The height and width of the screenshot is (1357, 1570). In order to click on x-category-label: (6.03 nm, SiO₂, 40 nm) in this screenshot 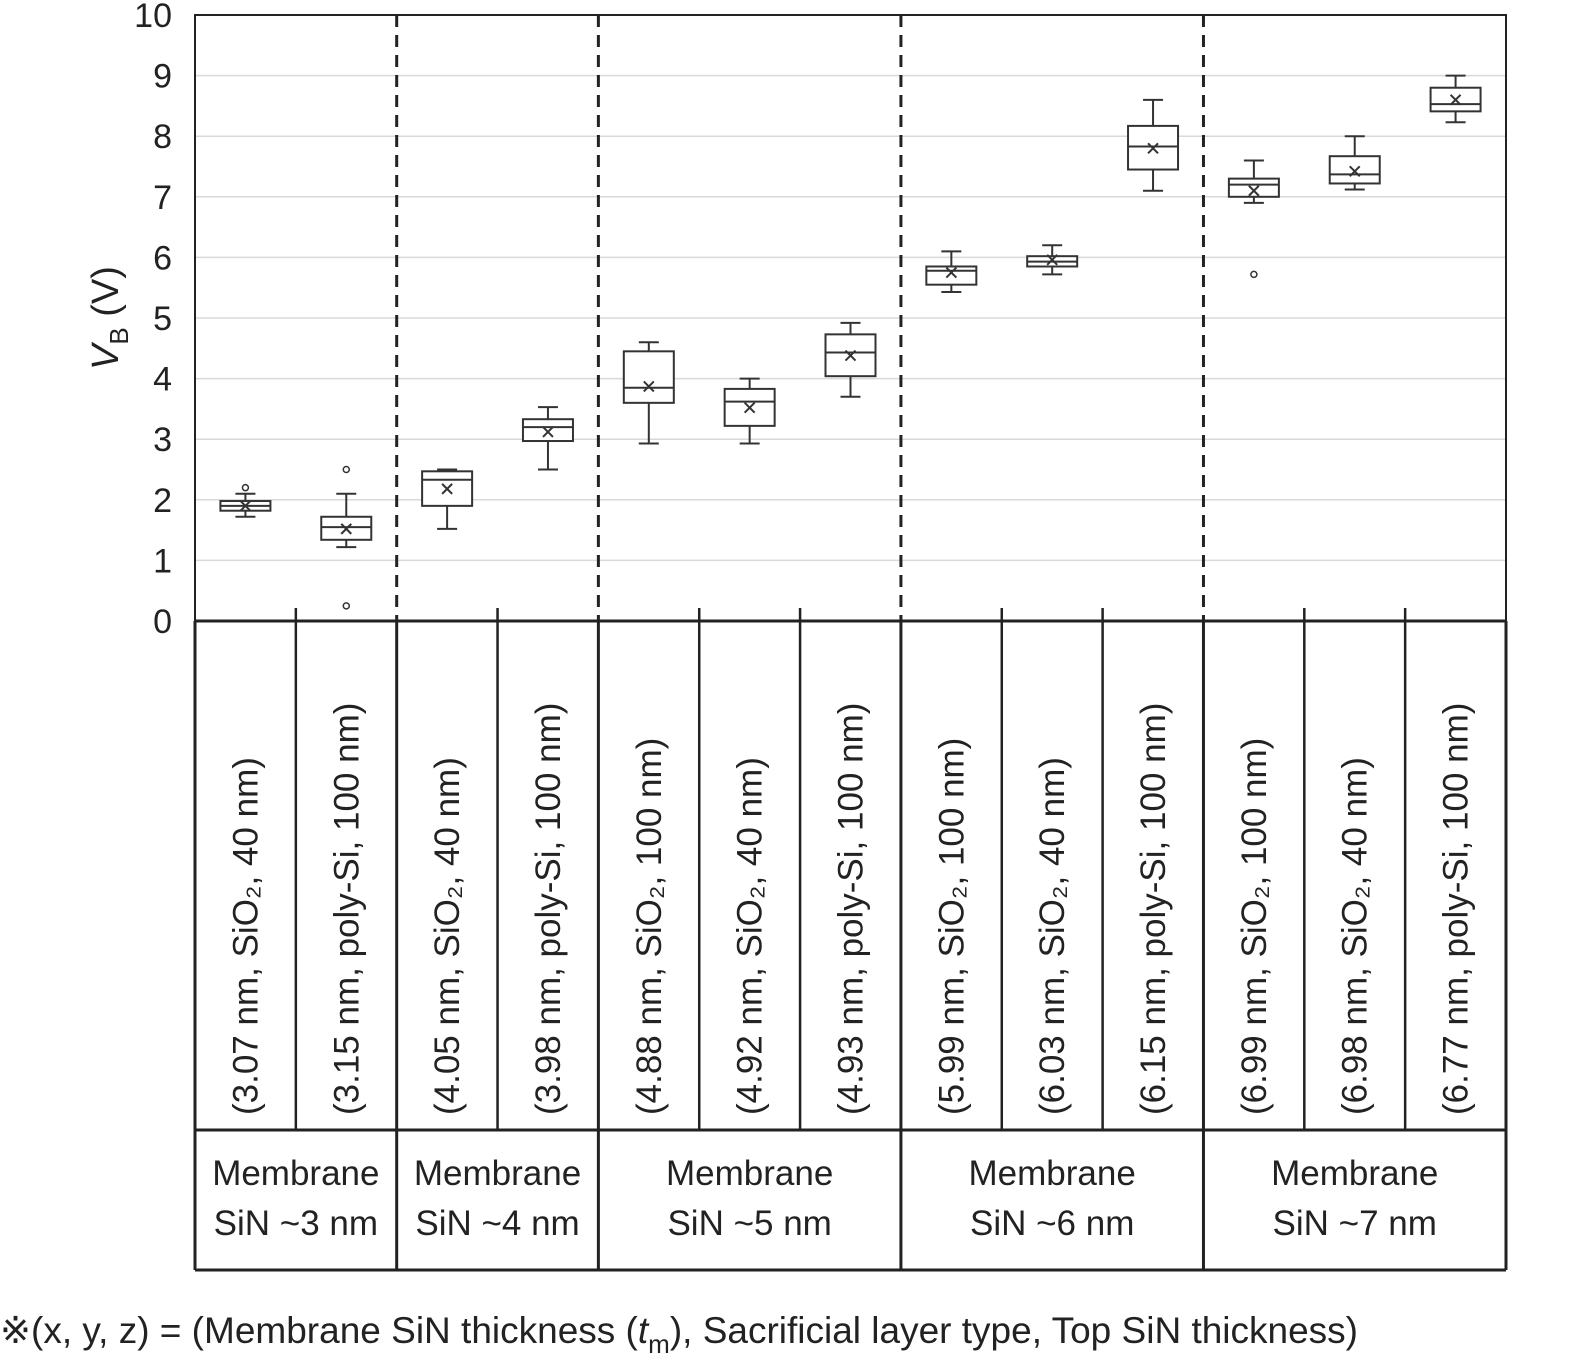, I will do `click(1052, 936)`.